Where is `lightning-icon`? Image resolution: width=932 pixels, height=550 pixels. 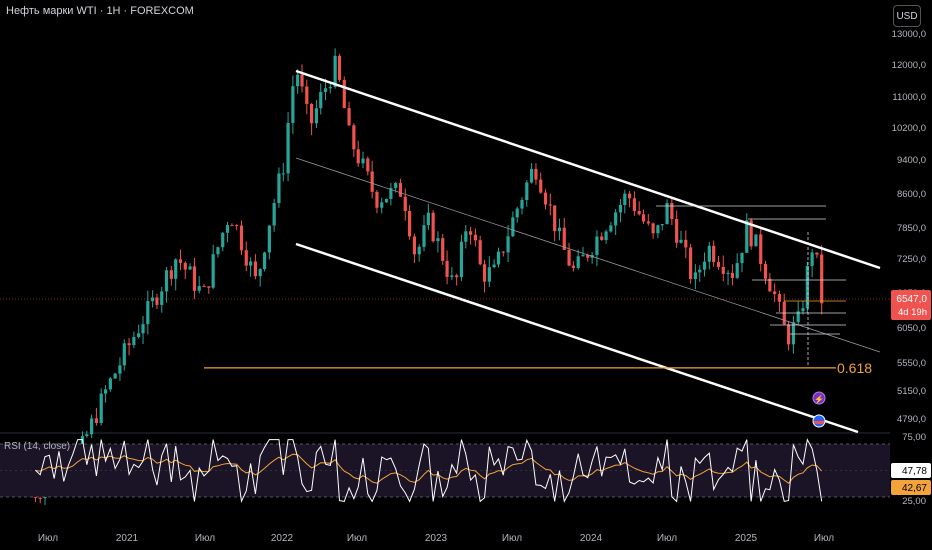 lightning-icon is located at coordinates (819, 398).